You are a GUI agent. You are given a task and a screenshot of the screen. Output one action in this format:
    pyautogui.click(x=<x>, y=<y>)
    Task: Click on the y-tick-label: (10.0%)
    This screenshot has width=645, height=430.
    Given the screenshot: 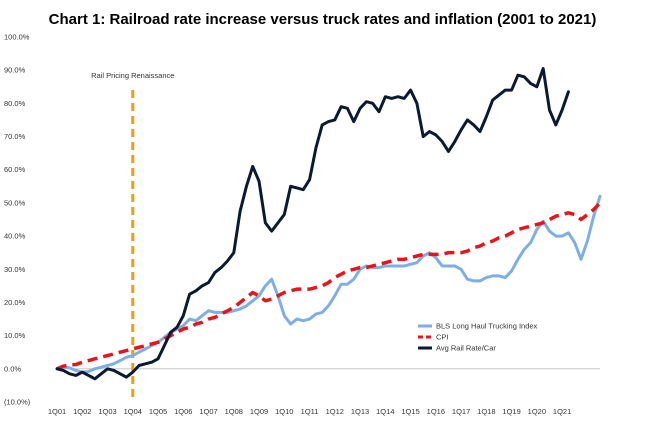 What is the action you would take?
    pyautogui.click(x=17, y=402)
    